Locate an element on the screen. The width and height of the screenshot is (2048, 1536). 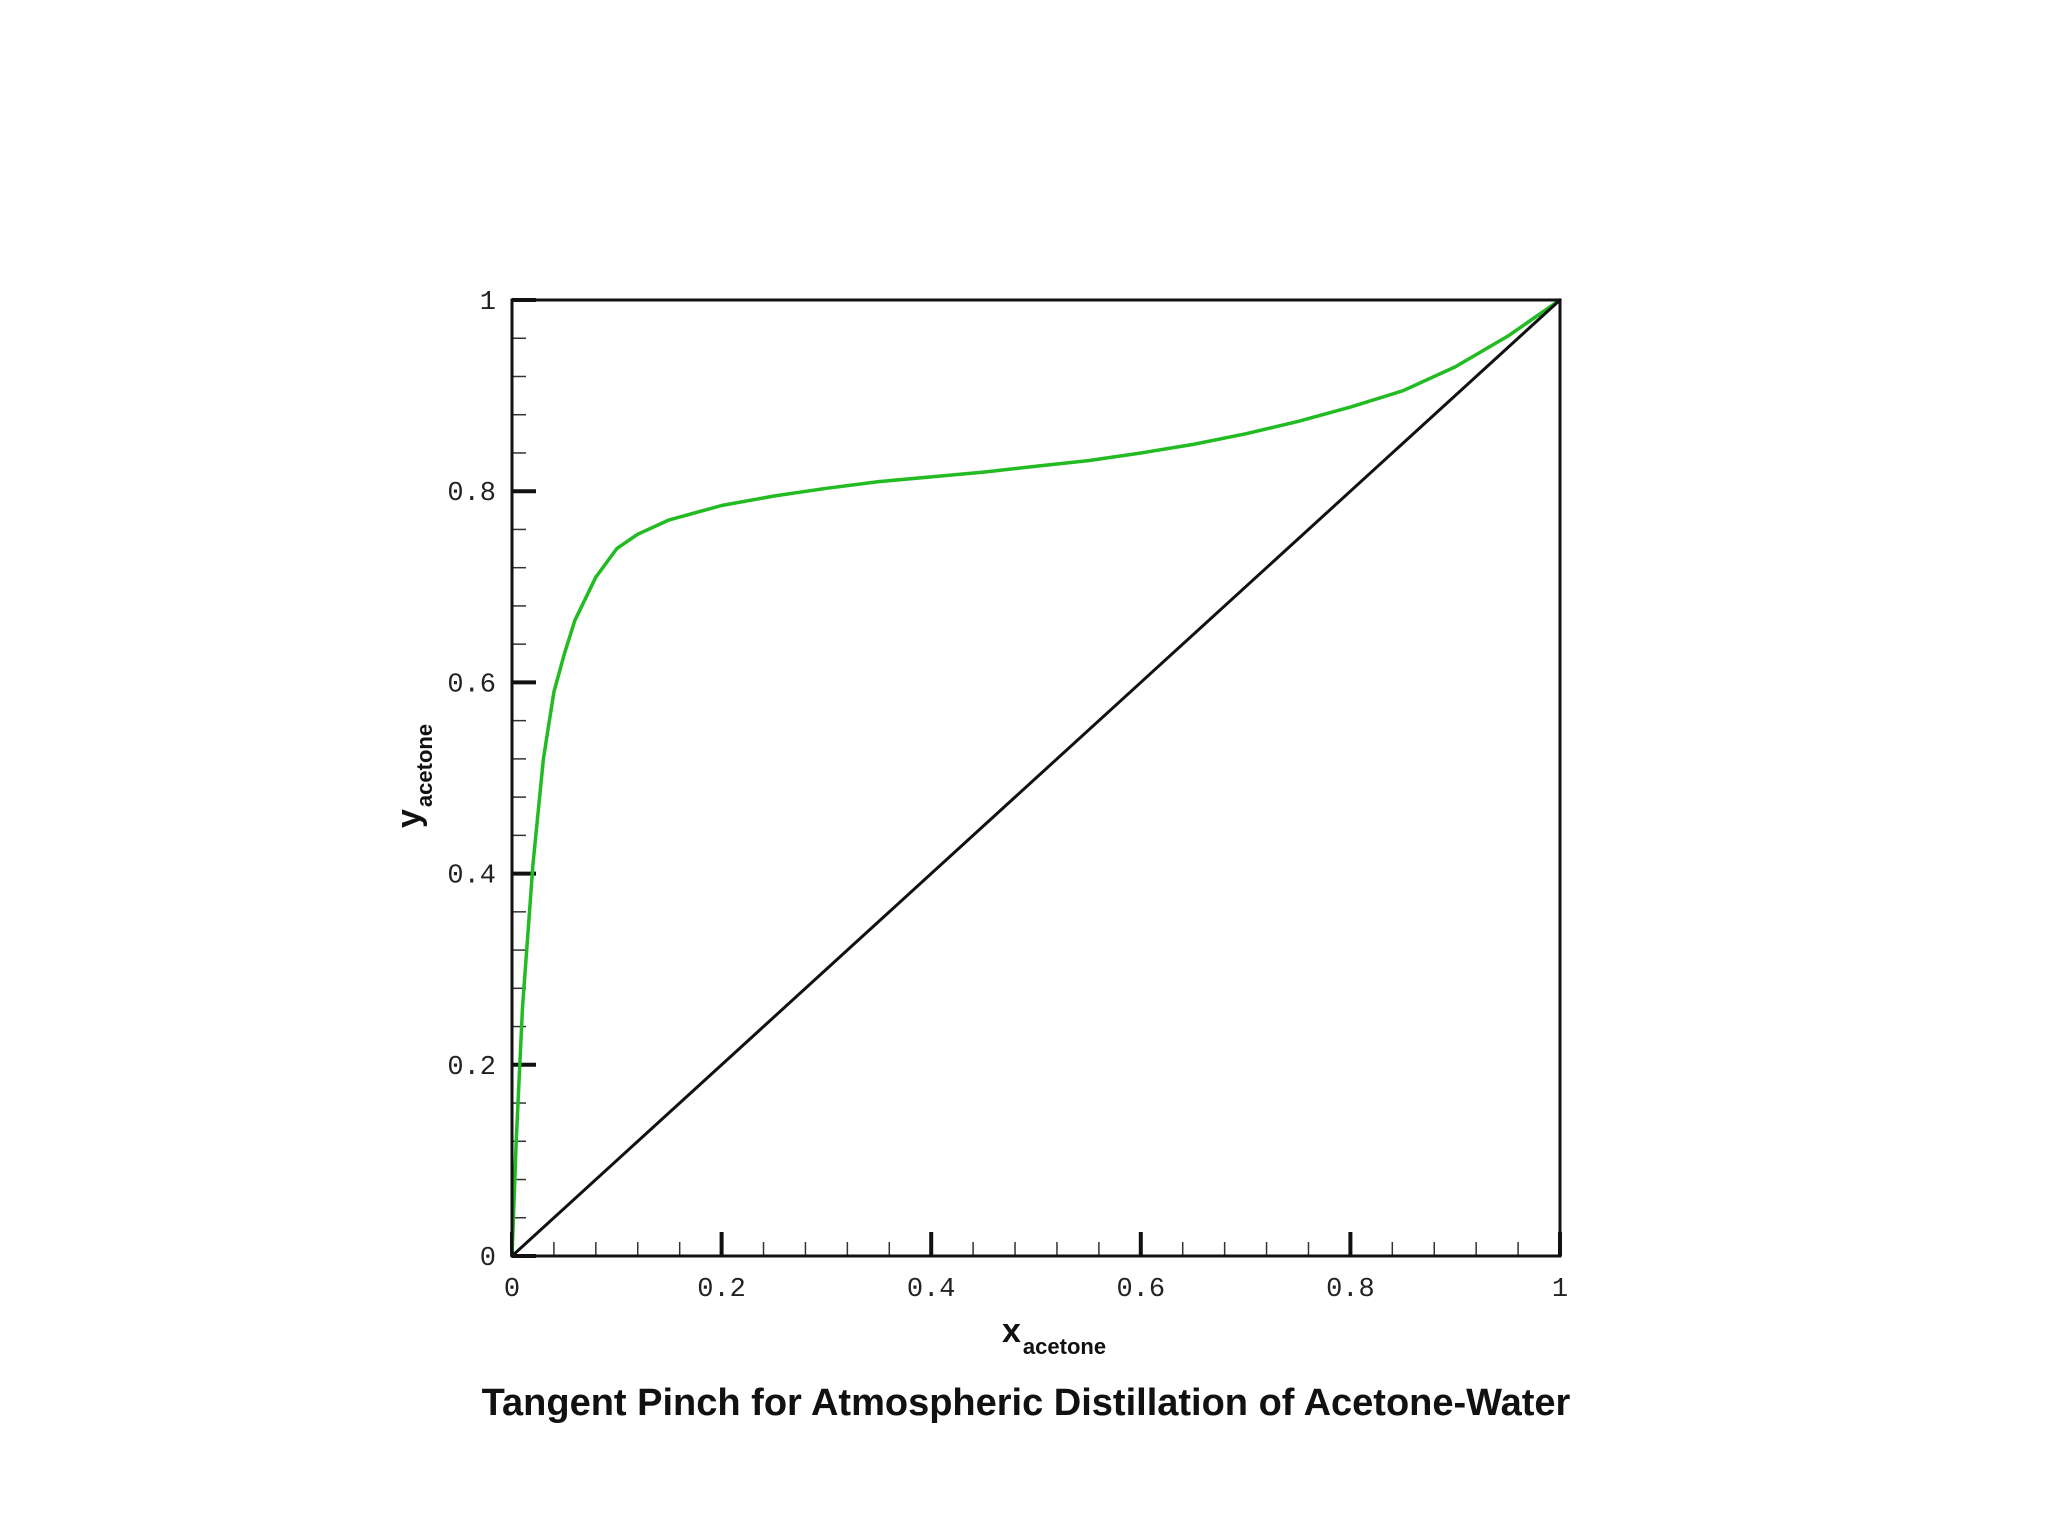
x-tick-label: 1 is located at coordinates (1560, 1290).